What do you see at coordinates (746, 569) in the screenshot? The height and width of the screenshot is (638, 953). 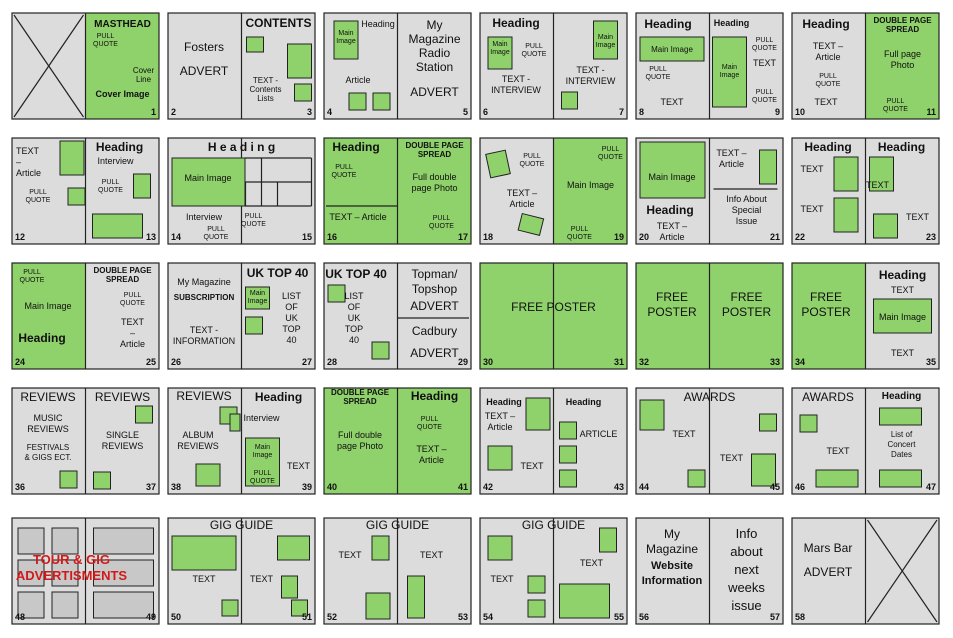 I see `page-text: Info about next weeks issue` at bounding box center [746, 569].